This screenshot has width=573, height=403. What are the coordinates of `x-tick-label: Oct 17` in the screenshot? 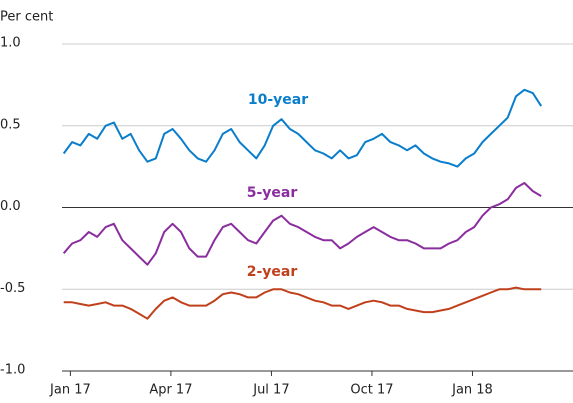 It's located at (371, 390).